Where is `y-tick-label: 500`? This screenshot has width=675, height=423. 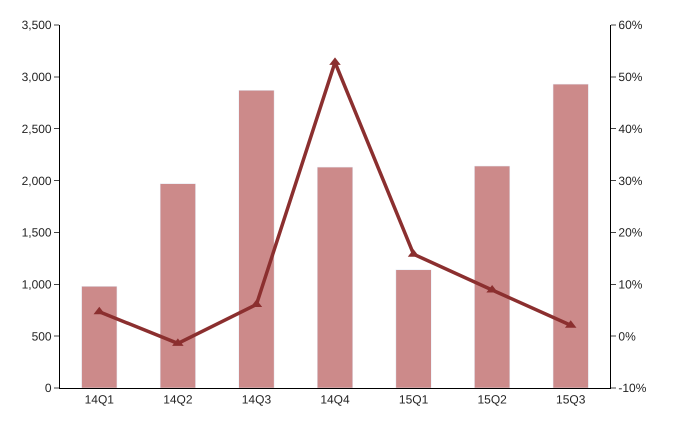 y-tick-label: 500 is located at coordinates (42, 336).